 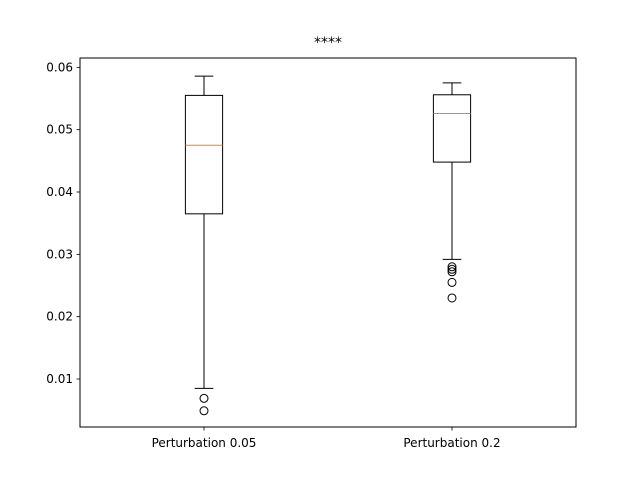 I want to click on x-tick-label: Perturbation 0.2, so click(x=451, y=443).